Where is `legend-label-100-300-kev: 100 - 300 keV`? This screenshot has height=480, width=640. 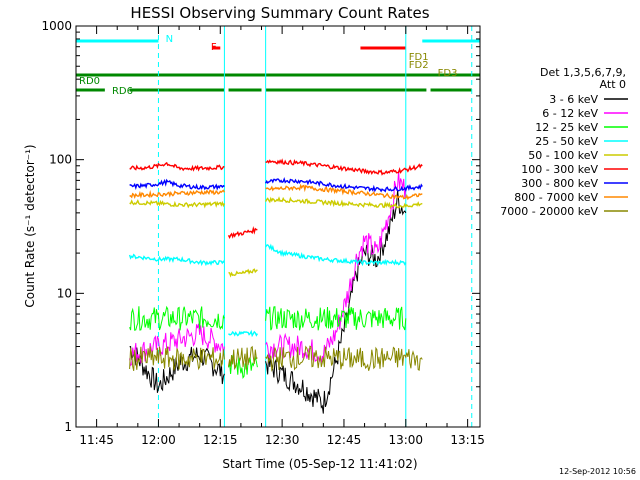
legend-label-100-300-kev: 100 - 300 keV is located at coordinates (559, 169).